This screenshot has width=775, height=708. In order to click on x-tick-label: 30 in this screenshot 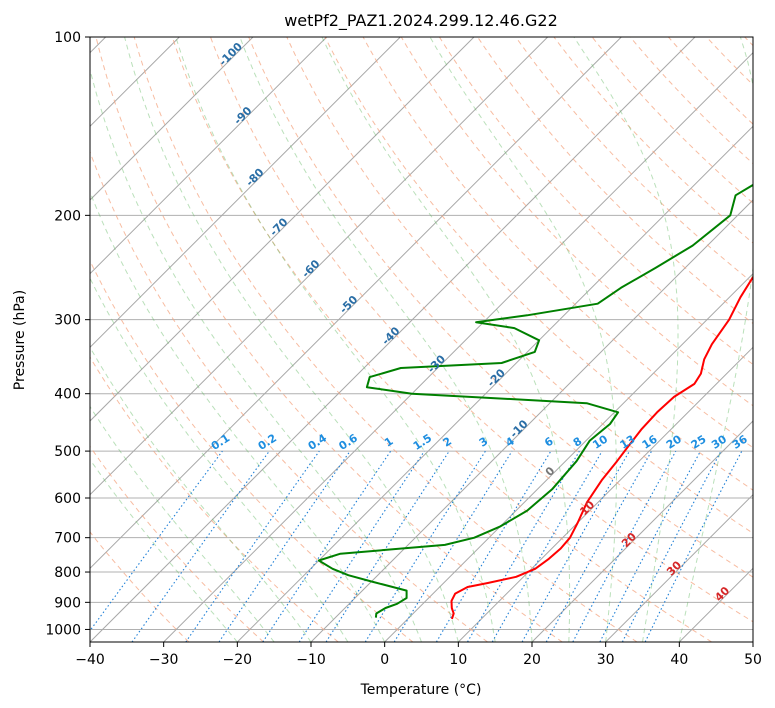, I will do `click(606, 660)`.